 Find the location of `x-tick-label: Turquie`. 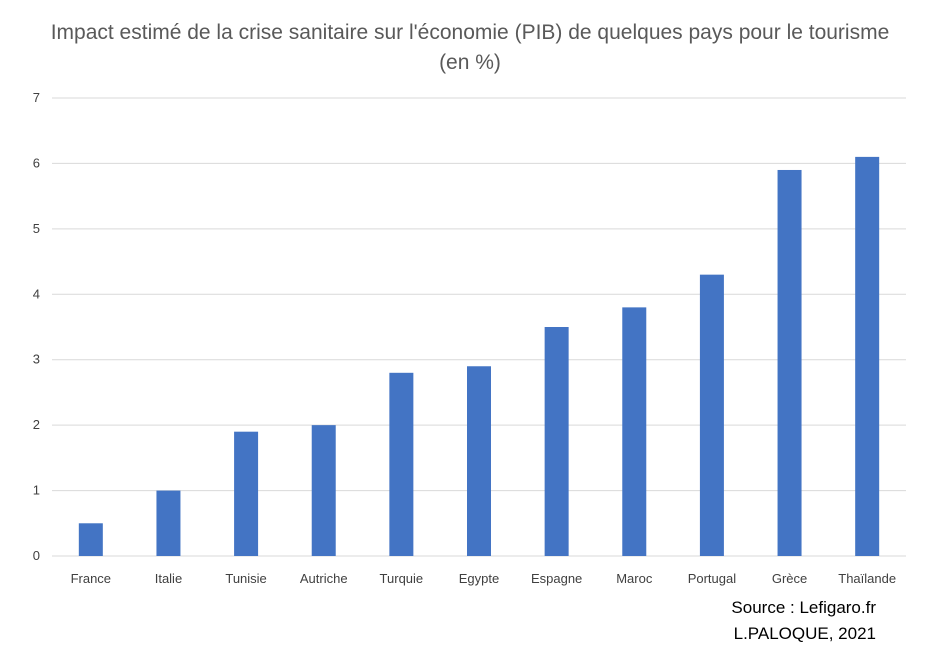

x-tick-label: Turquie is located at coordinates (402, 578).